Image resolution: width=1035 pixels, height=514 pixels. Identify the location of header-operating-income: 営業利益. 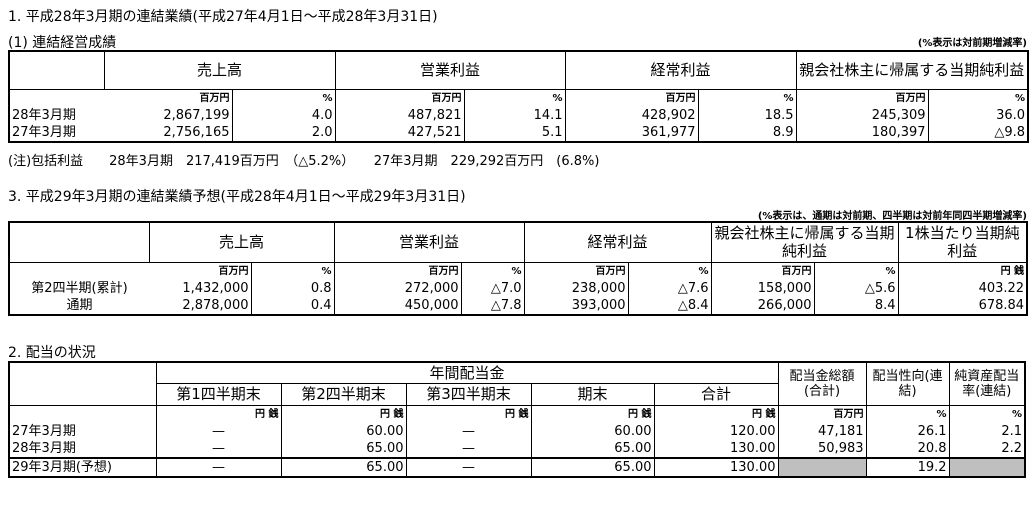
(429, 242).